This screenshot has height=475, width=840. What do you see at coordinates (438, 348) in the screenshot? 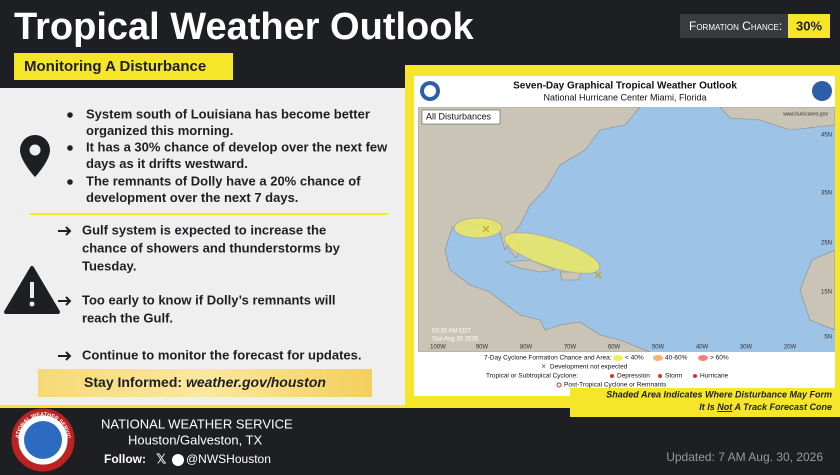
I see `lon-label: 100W` at bounding box center [438, 348].